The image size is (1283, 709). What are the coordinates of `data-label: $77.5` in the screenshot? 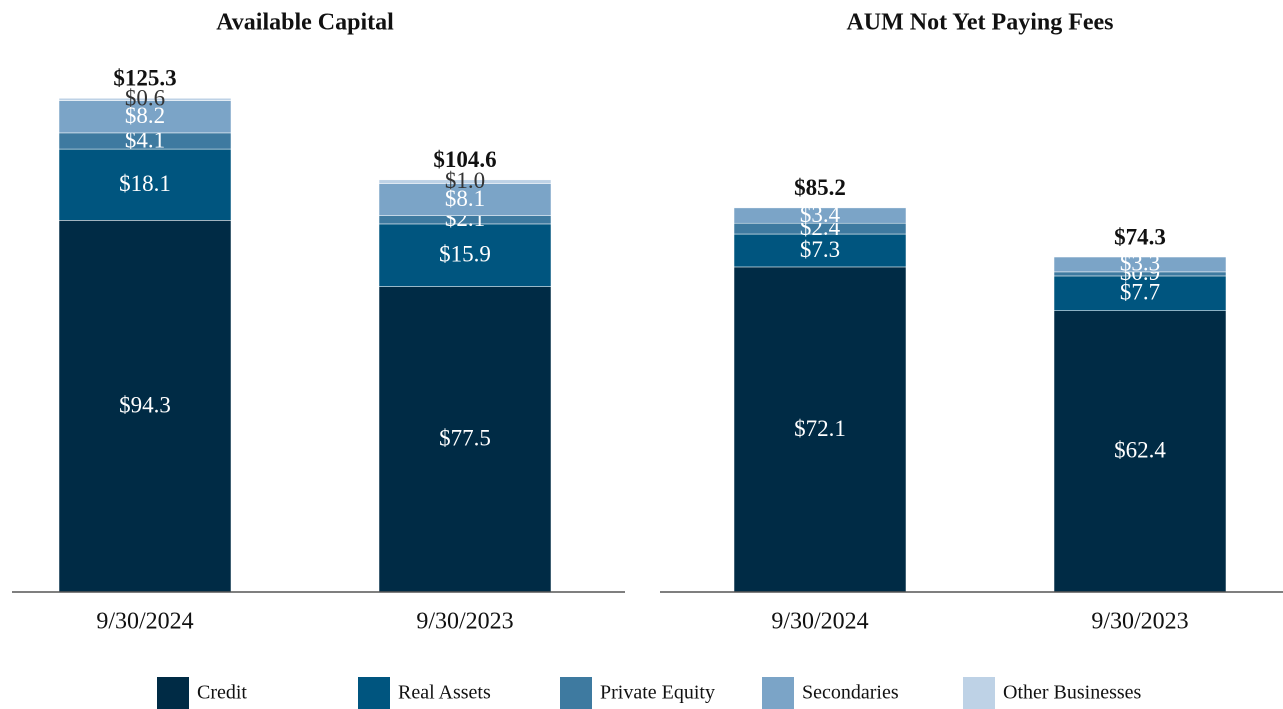 It's located at (465, 438).